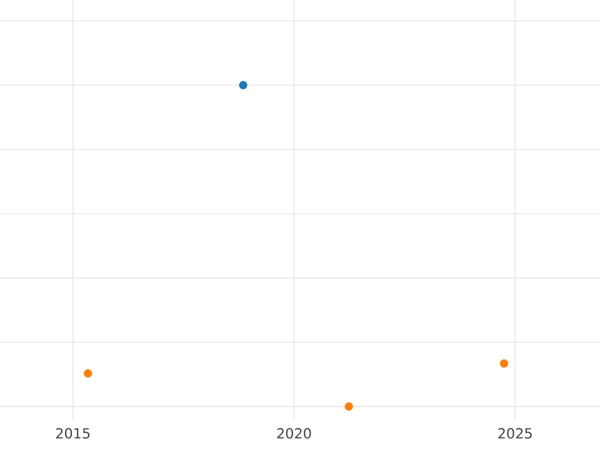 The image size is (600, 450). What do you see at coordinates (73, 433) in the screenshot?
I see `x-tick-label: 2015` at bounding box center [73, 433].